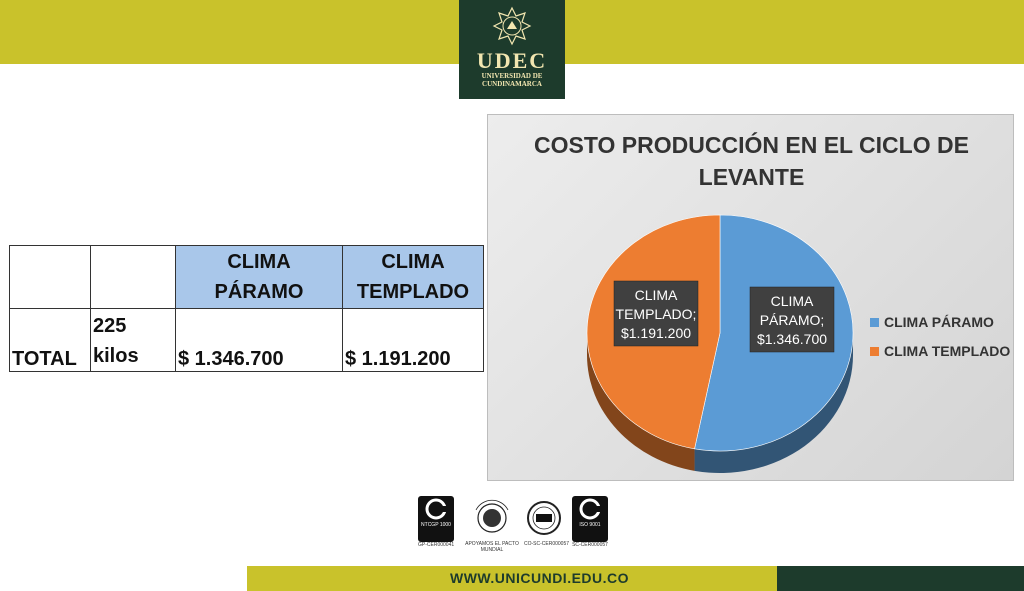 The width and height of the screenshot is (1024, 591). I want to click on pie-data-label-line: $1.191.200, so click(656, 333).